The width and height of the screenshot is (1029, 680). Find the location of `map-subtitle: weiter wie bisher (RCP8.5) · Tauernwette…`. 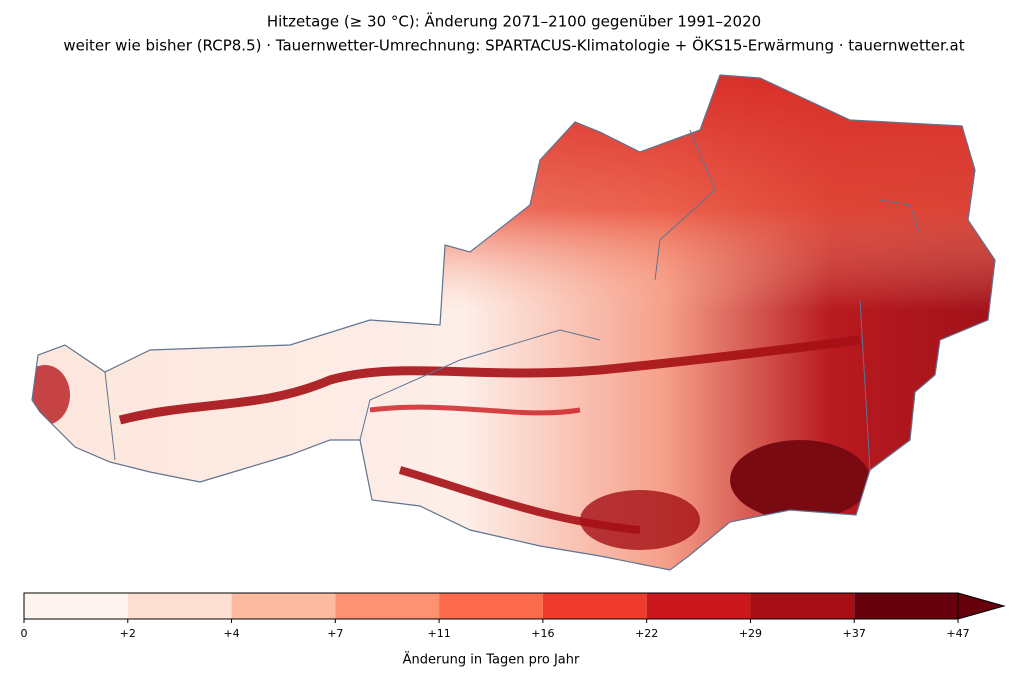

map-subtitle: weiter wie bisher (RCP8.5) · Tauernwette… is located at coordinates (513, 45).